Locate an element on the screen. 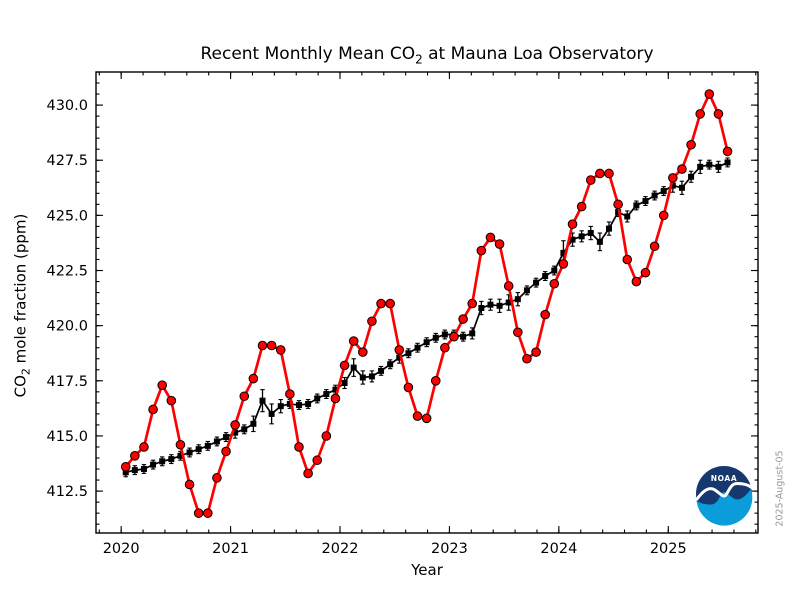  y-tick-label: 425.0 is located at coordinates (67, 216).